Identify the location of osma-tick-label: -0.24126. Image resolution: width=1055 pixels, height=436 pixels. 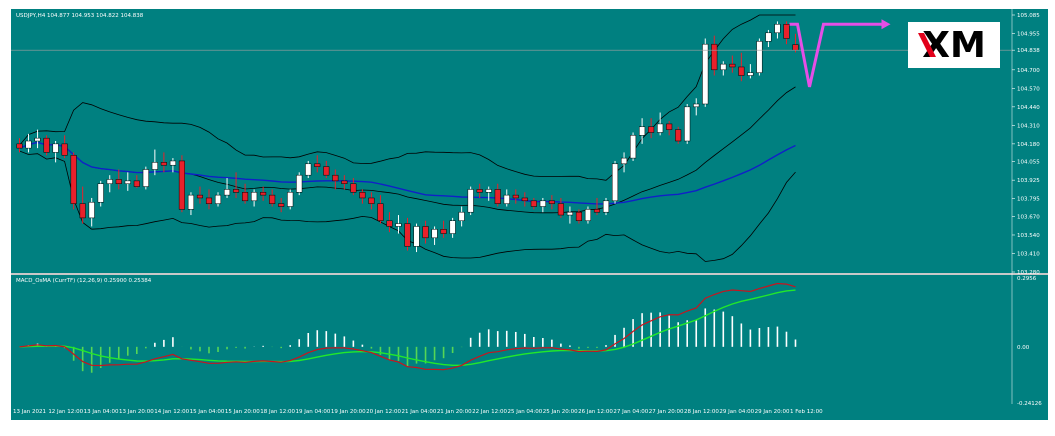
(1029, 404).